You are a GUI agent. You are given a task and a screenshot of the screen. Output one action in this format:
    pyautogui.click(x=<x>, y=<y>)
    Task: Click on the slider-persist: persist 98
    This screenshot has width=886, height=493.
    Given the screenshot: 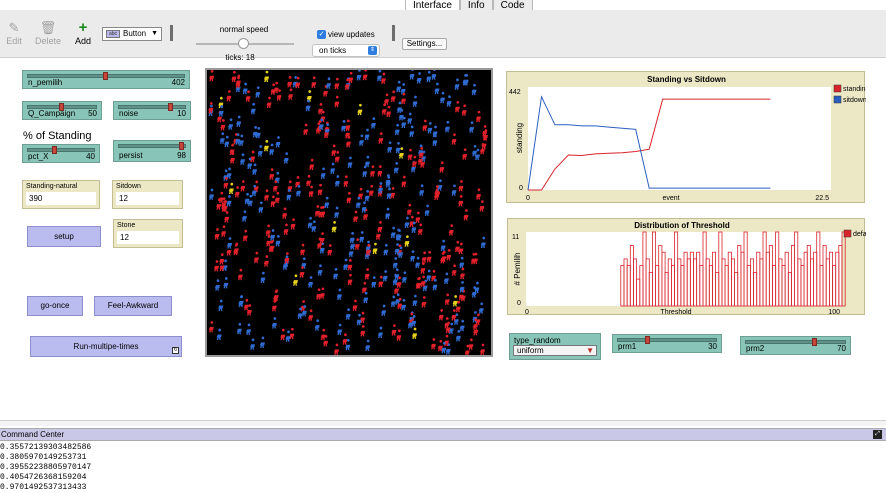 What is the action you would take?
    pyautogui.click(x=152, y=151)
    